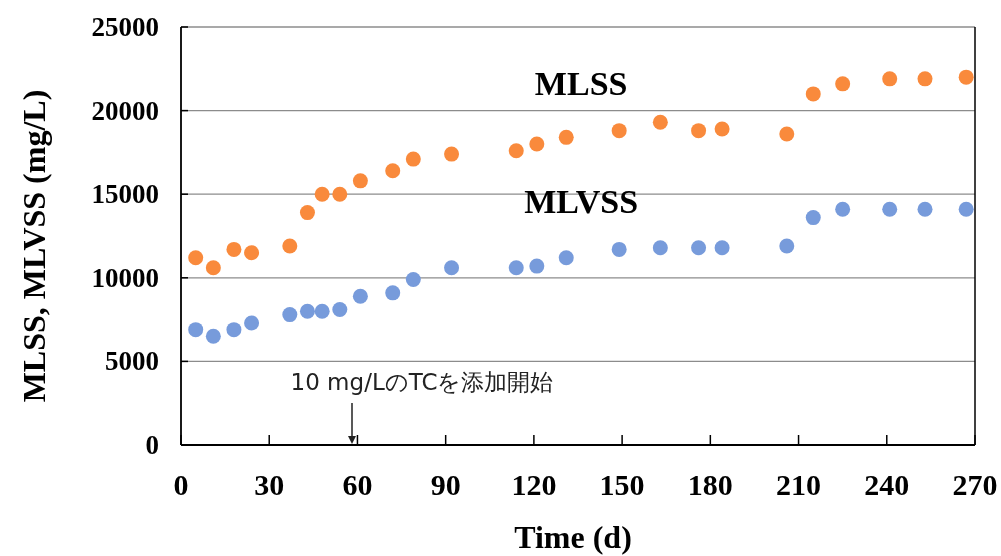 This screenshot has height=556, width=1001. Describe the element at coordinates (357, 484) in the screenshot. I see `x-tick-label: 60` at that location.